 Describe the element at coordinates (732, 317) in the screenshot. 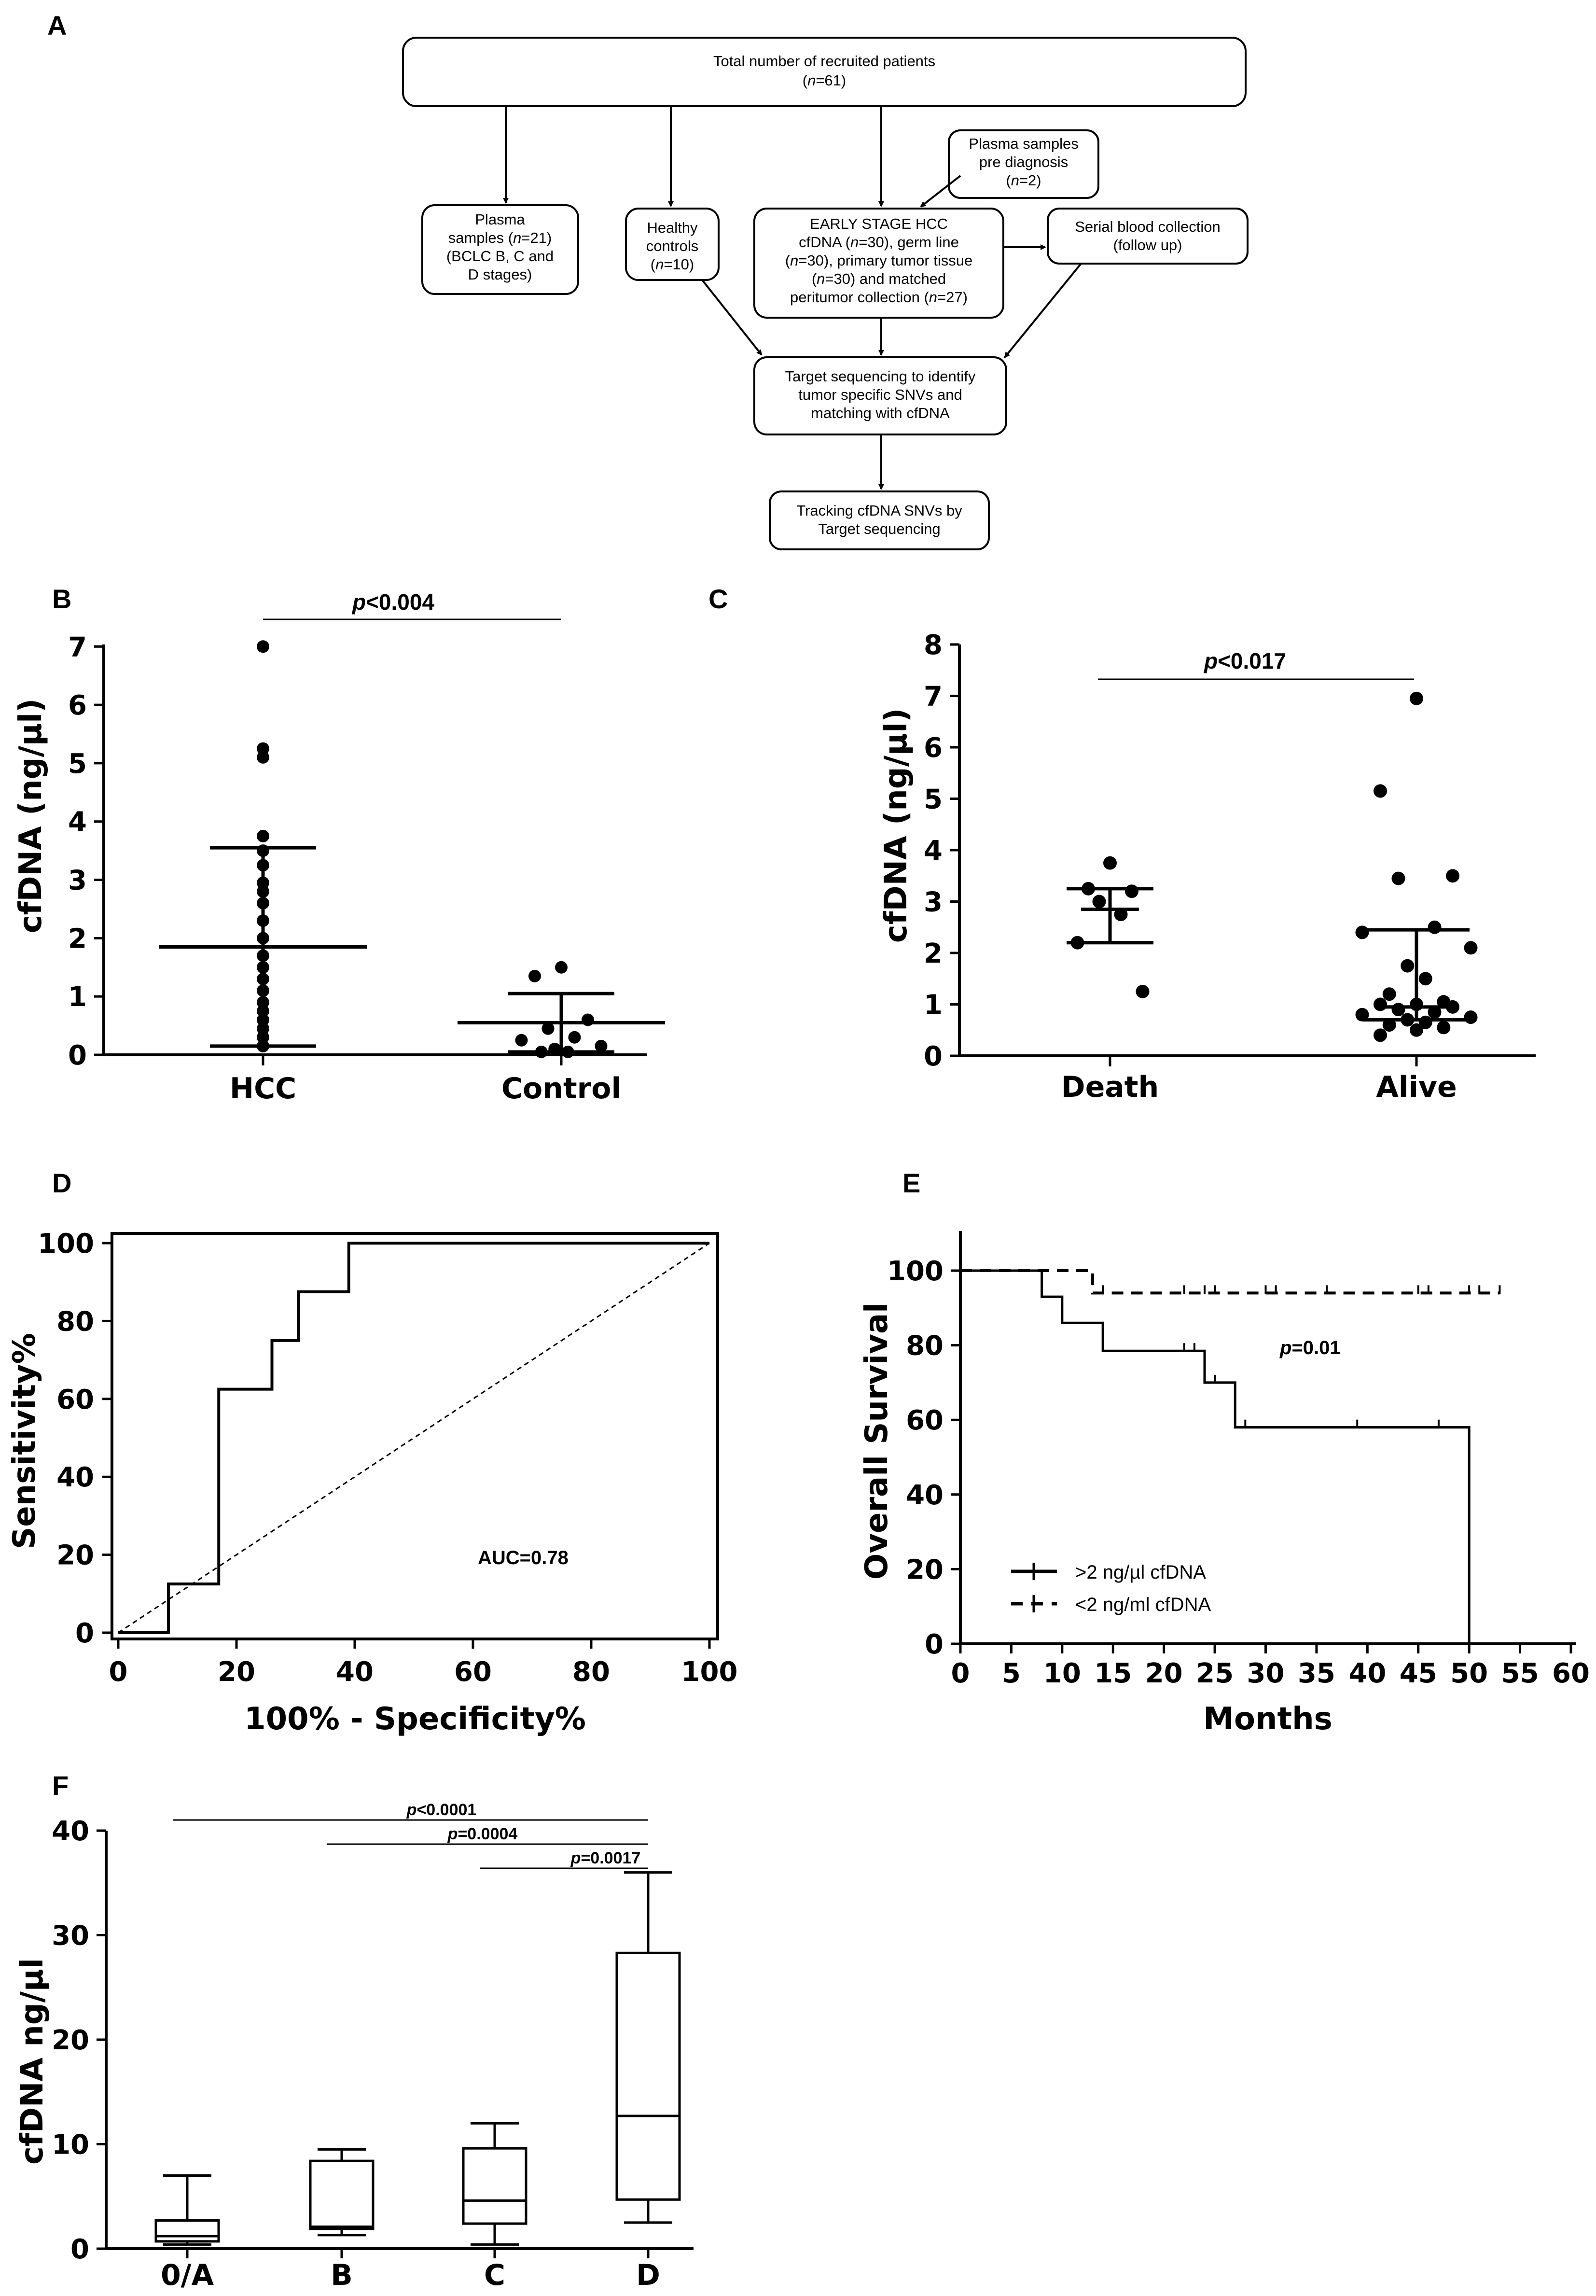

I see `arrow-healthy-to-target` at that location.